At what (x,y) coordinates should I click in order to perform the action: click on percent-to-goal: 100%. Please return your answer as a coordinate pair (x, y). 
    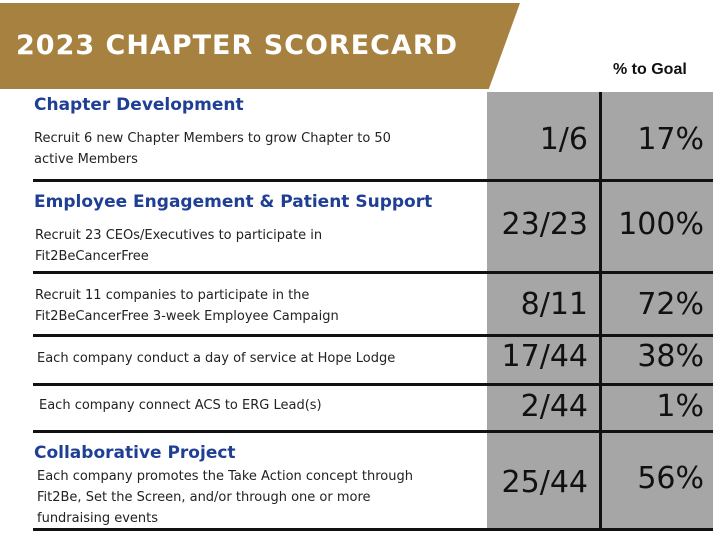
    Looking at the image, I should click on (661, 224).